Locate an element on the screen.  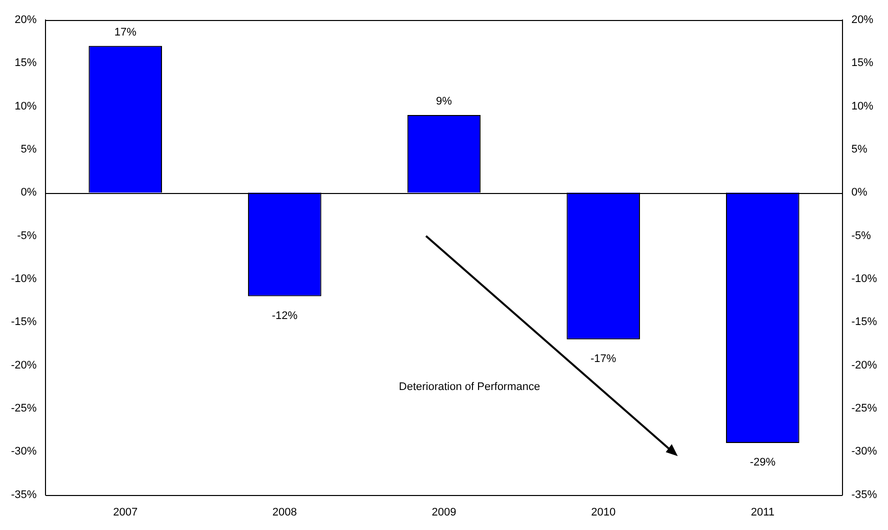
y2-tick-label: -35% is located at coordinates (864, 494).